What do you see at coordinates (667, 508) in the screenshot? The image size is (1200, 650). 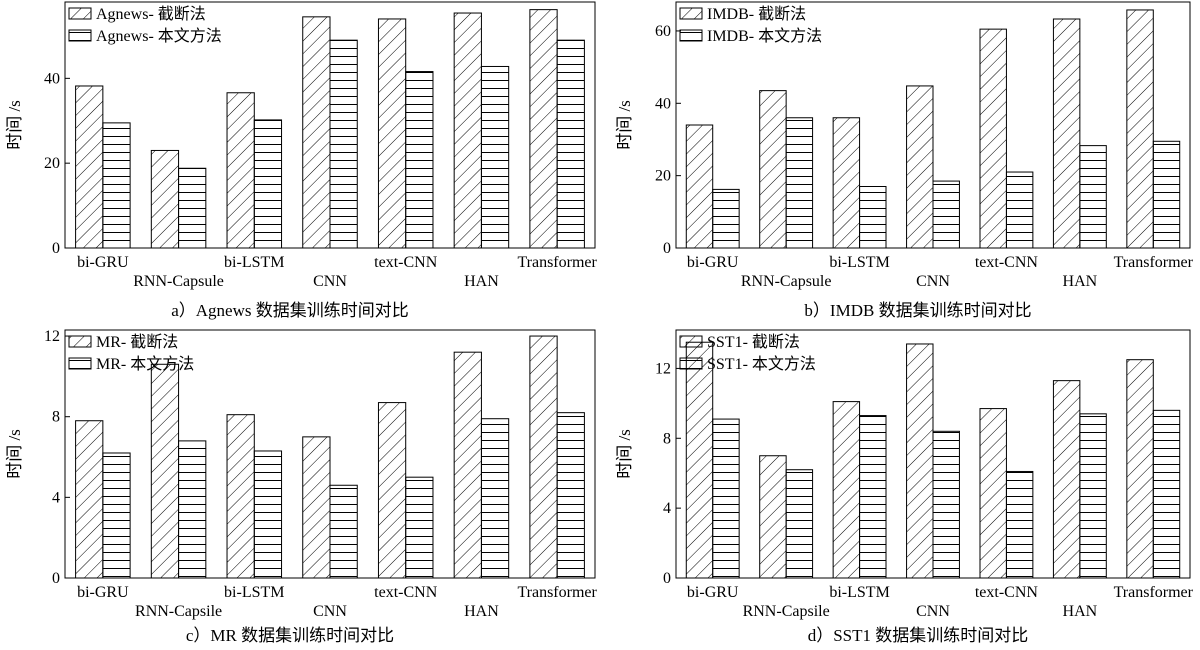 I see `y-tick-label: 4` at bounding box center [667, 508].